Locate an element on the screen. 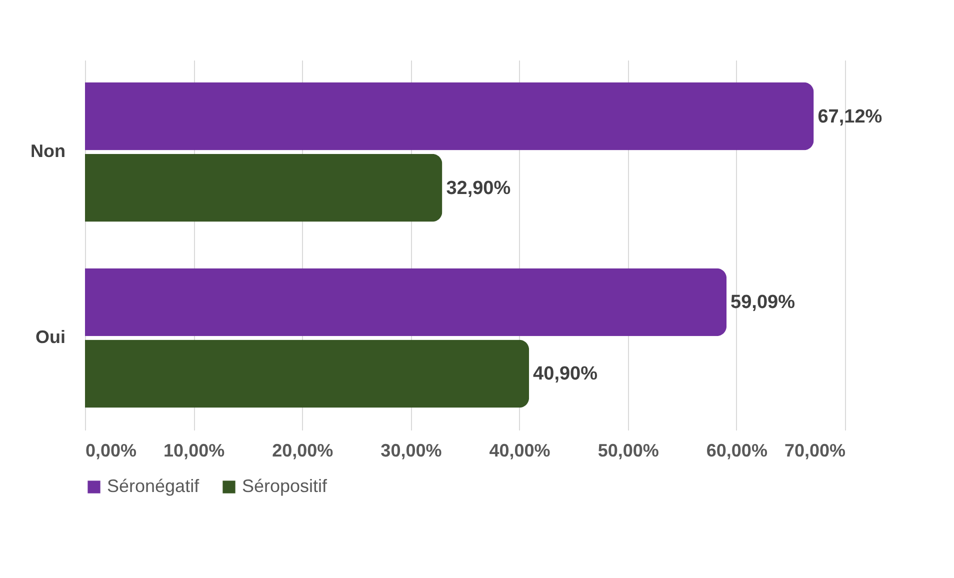 Image resolution: width=954 pixels, height=578 pixels. x-tick-label: 60,00% is located at coordinates (737, 450).